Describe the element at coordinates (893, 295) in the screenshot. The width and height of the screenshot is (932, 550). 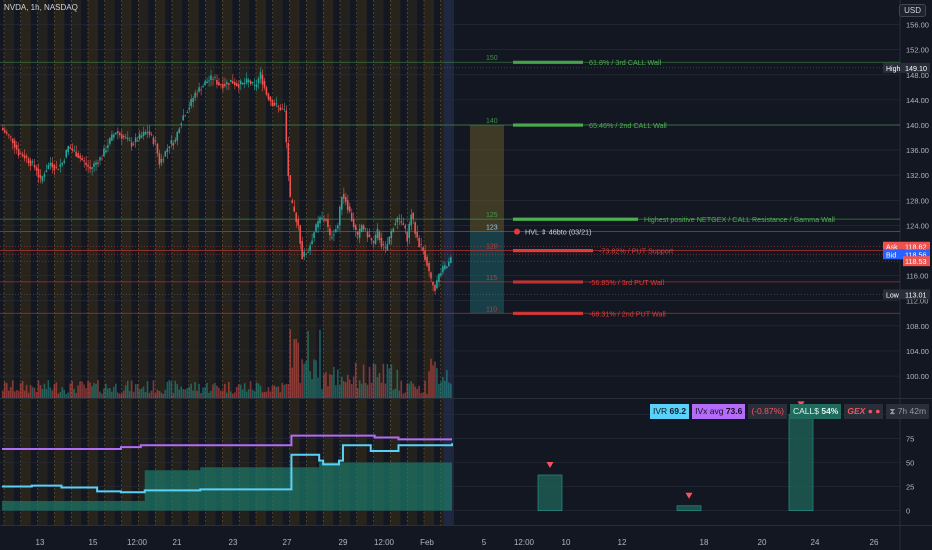
I see `price-tag-name: Low` at that location.